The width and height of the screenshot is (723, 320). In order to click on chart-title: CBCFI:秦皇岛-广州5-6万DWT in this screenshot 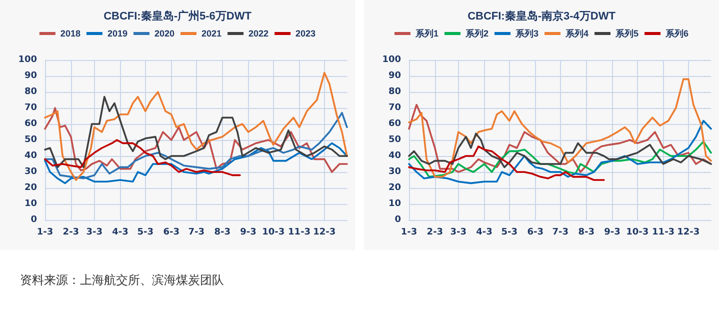, I will do `click(178, 16)`.